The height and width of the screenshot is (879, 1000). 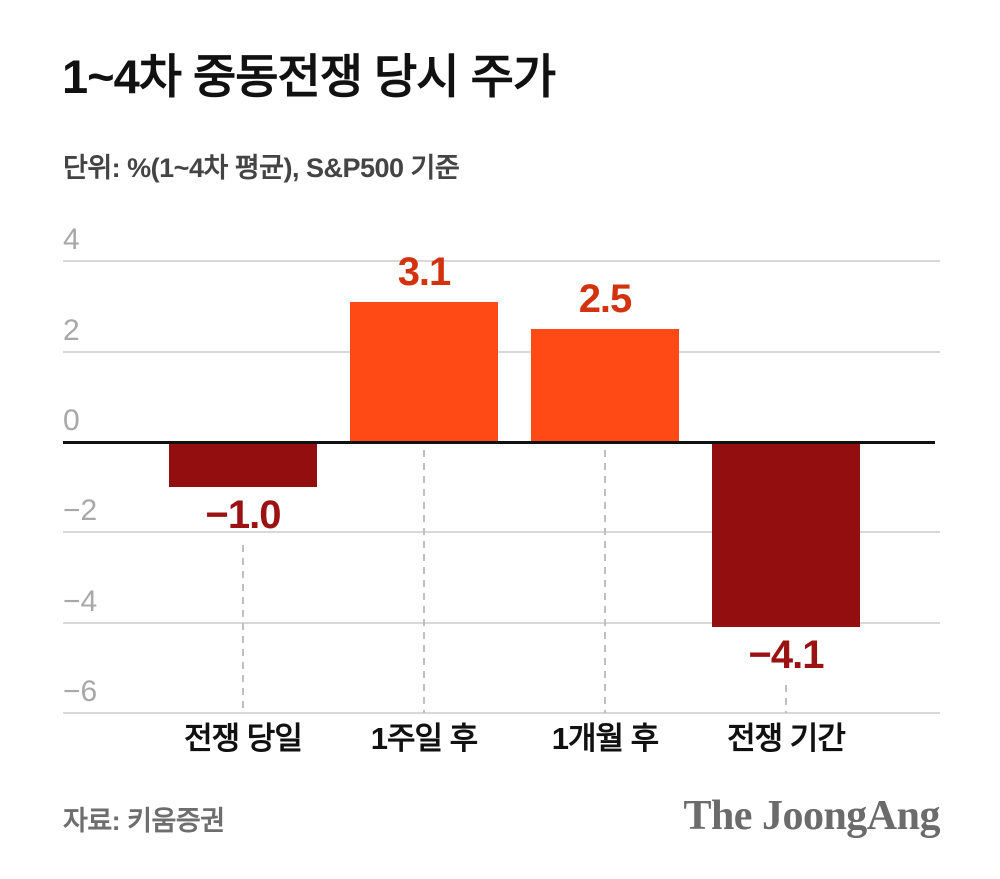 What do you see at coordinates (424, 738) in the screenshot?
I see `x-axis-category-label: 1주일 후` at bounding box center [424, 738].